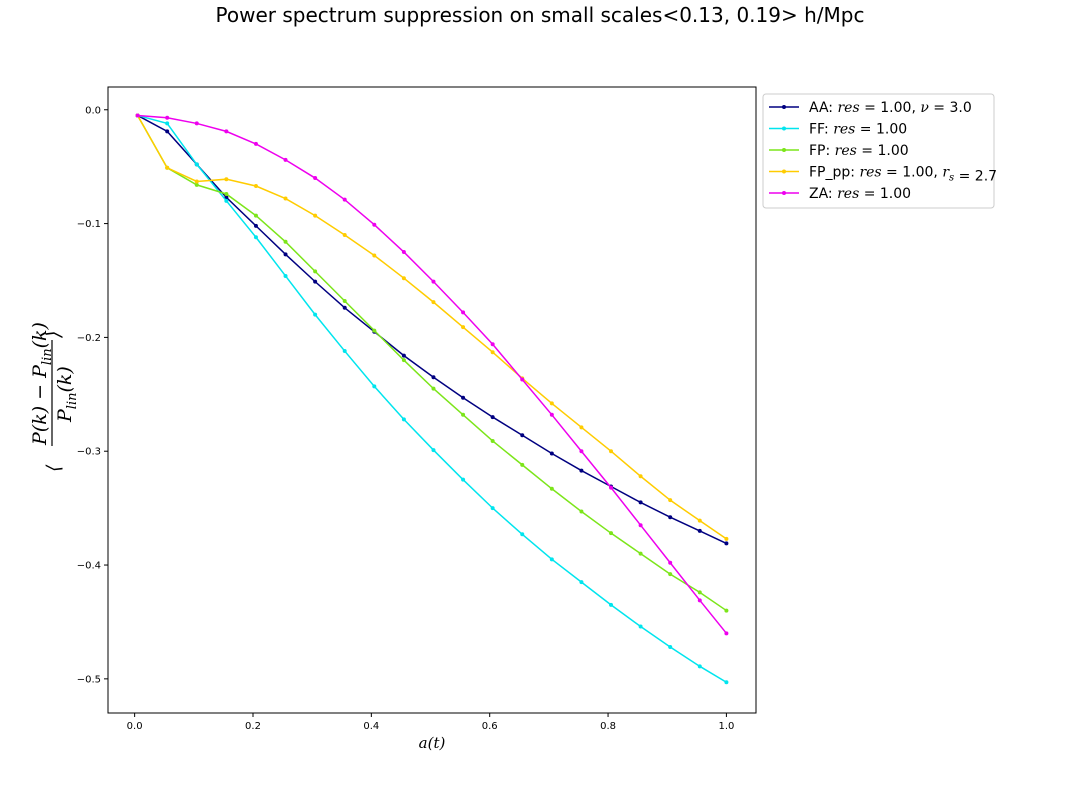  I want to click on x-tick-label: 1.0, so click(726, 726).